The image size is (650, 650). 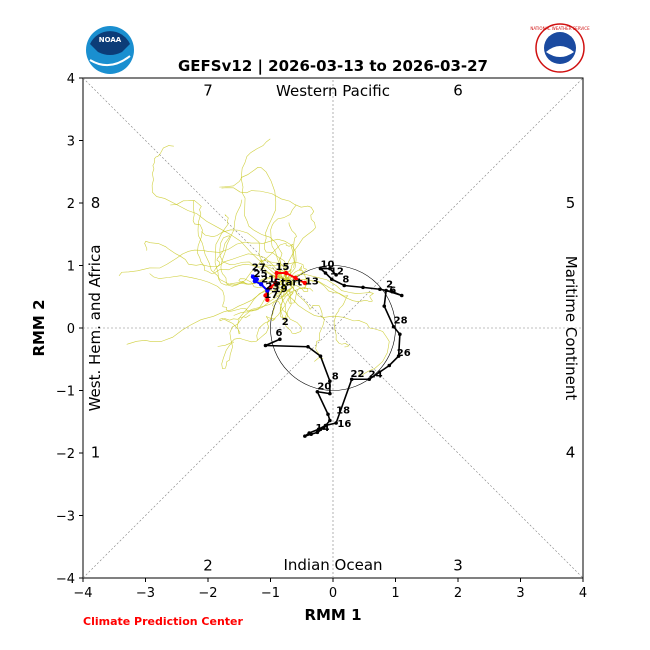 What do you see at coordinates (268, 279) in the screenshot?
I see `forecast-tail-day-label: 21` at bounding box center [268, 279].